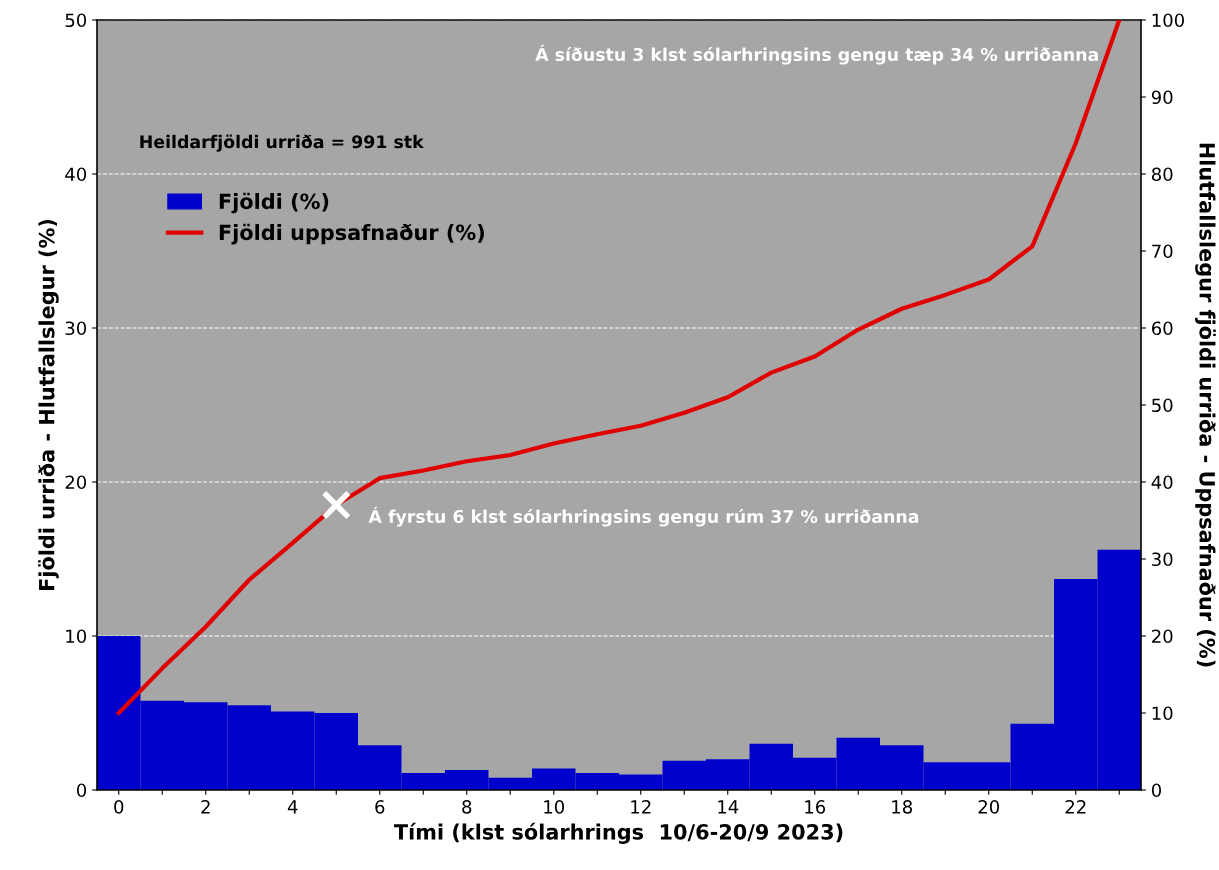 Image resolution: width=1219 pixels, height=870 pixels. What do you see at coordinates (1162, 713) in the screenshot?
I see `y2-tick-label: 10` at bounding box center [1162, 713].